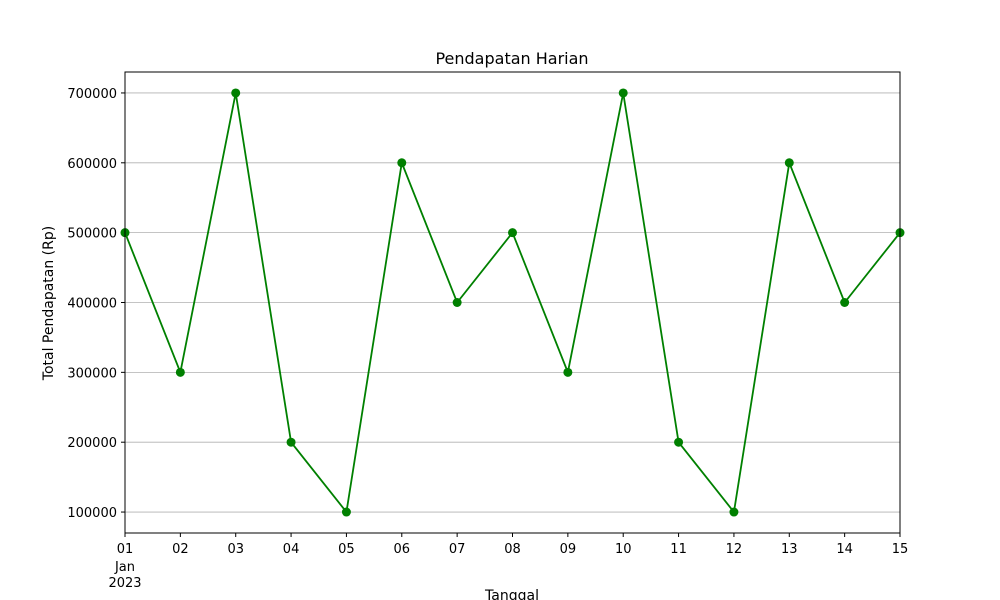 Image resolution: width=1000 pixels, height=600 pixels. What do you see at coordinates (900, 549) in the screenshot?
I see `x-tick-label: 15` at bounding box center [900, 549].